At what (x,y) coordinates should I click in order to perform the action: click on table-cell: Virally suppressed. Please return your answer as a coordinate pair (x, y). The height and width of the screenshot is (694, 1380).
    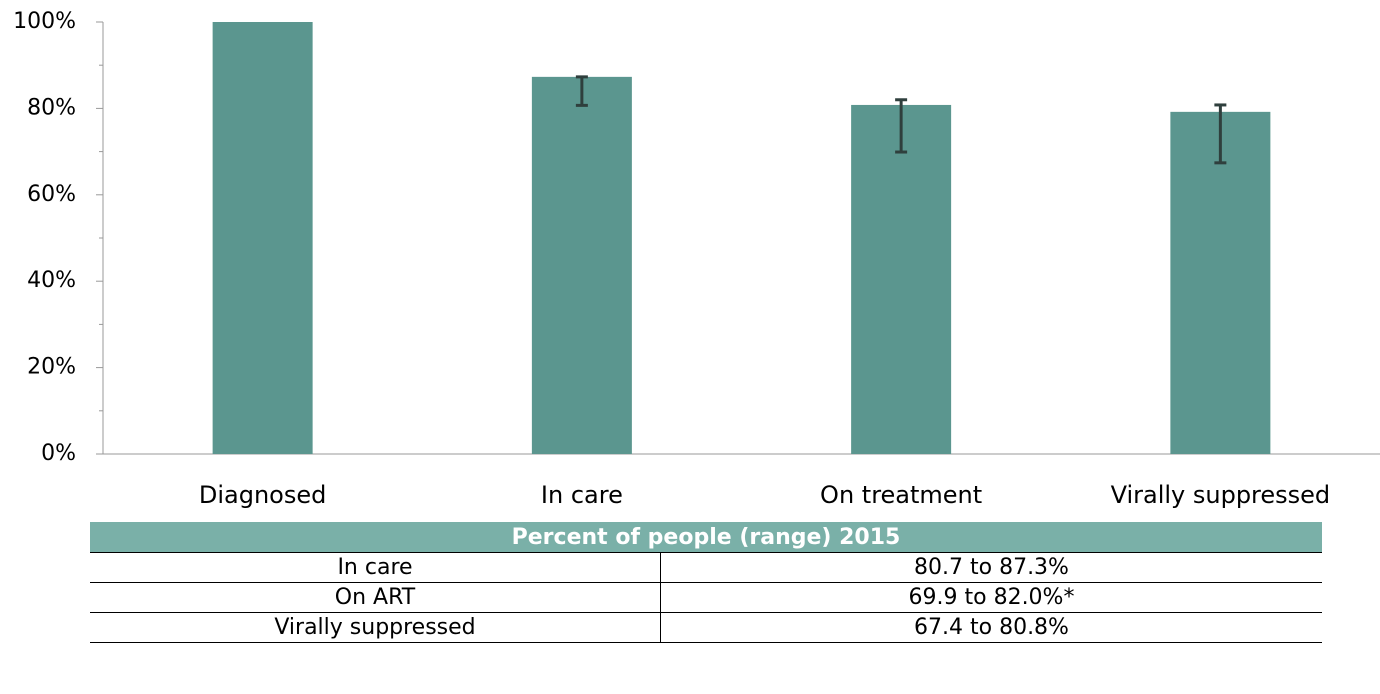
    Looking at the image, I should click on (375, 627).